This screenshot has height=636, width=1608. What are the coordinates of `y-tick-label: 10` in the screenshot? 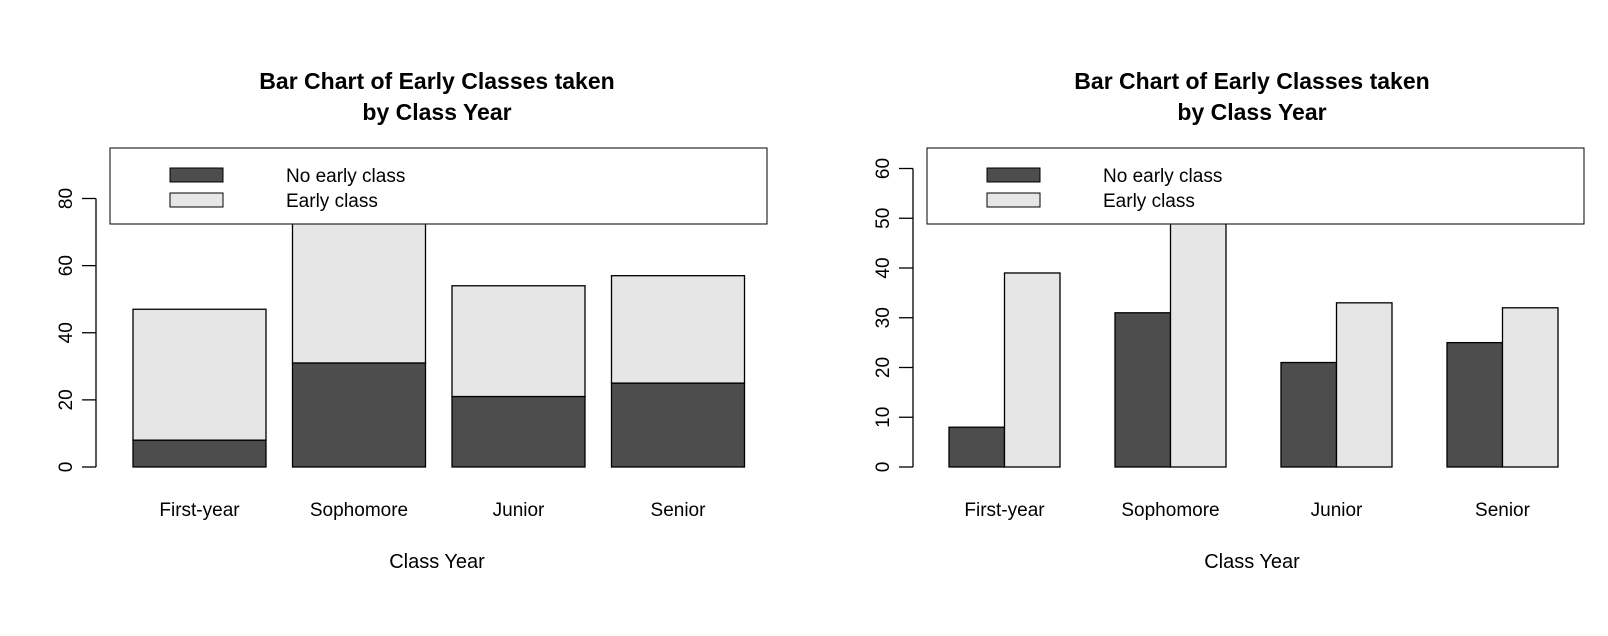 It's located at (883, 417).